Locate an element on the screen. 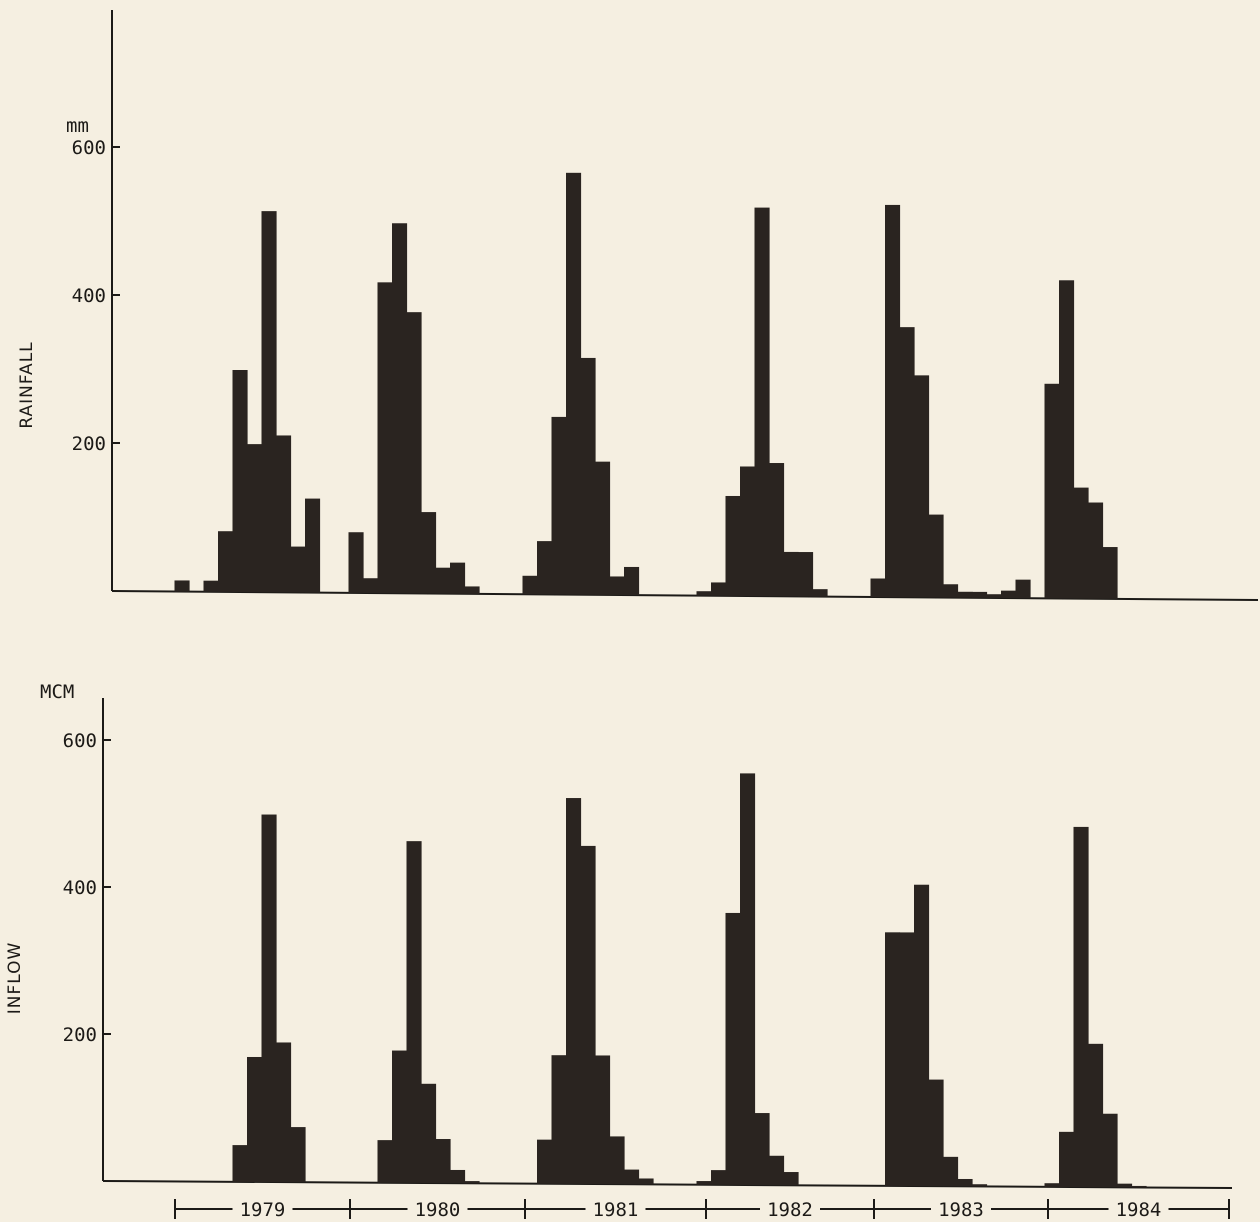  inflow-ticks: 200 400 600 is located at coordinates (87, 888).